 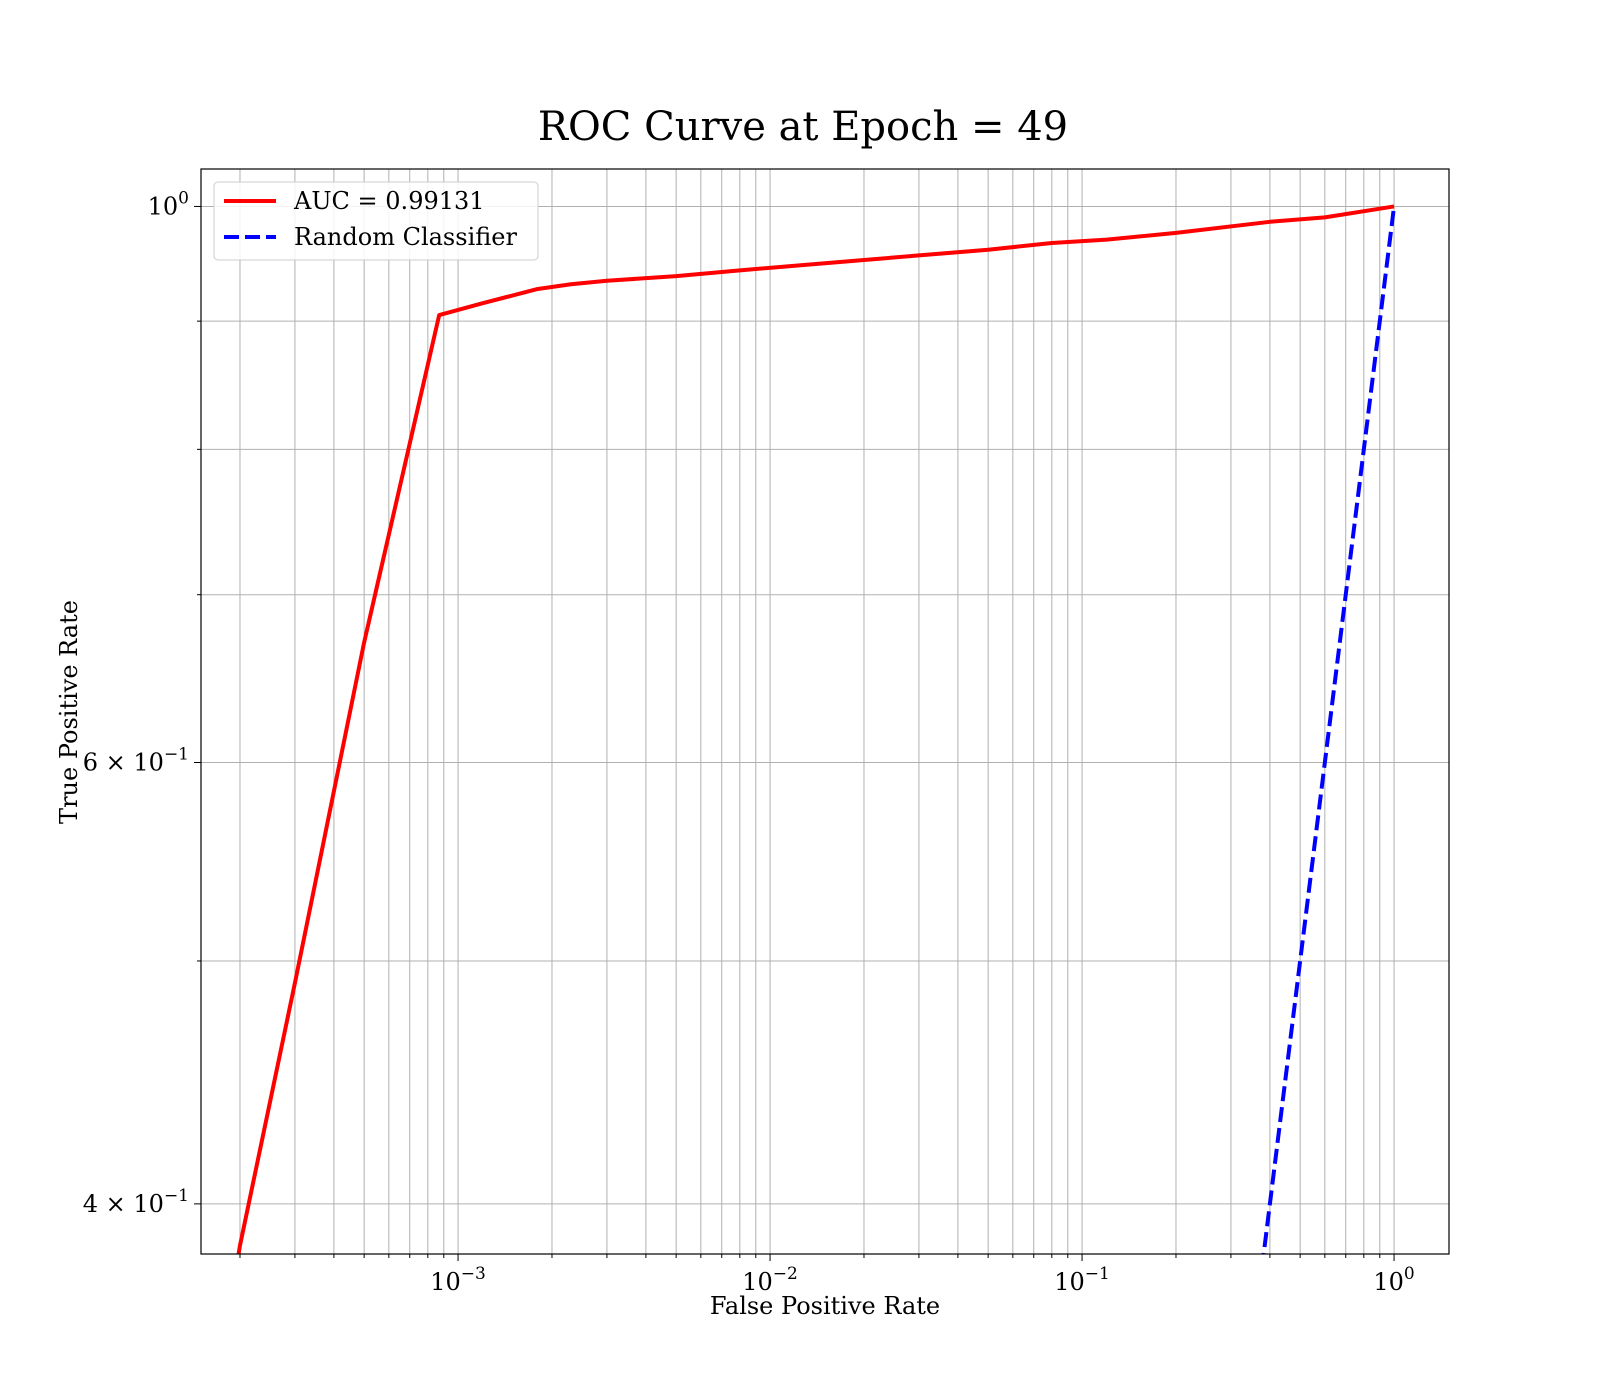 I want to click on legend: AUC = 0.99131 Random Classifier, so click(x=376, y=221).